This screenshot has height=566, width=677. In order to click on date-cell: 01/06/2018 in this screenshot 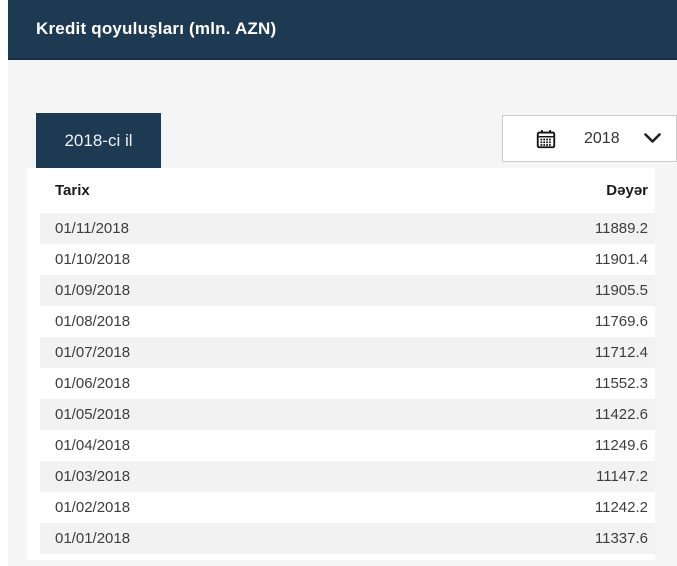, I will do `click(93, 383)`.